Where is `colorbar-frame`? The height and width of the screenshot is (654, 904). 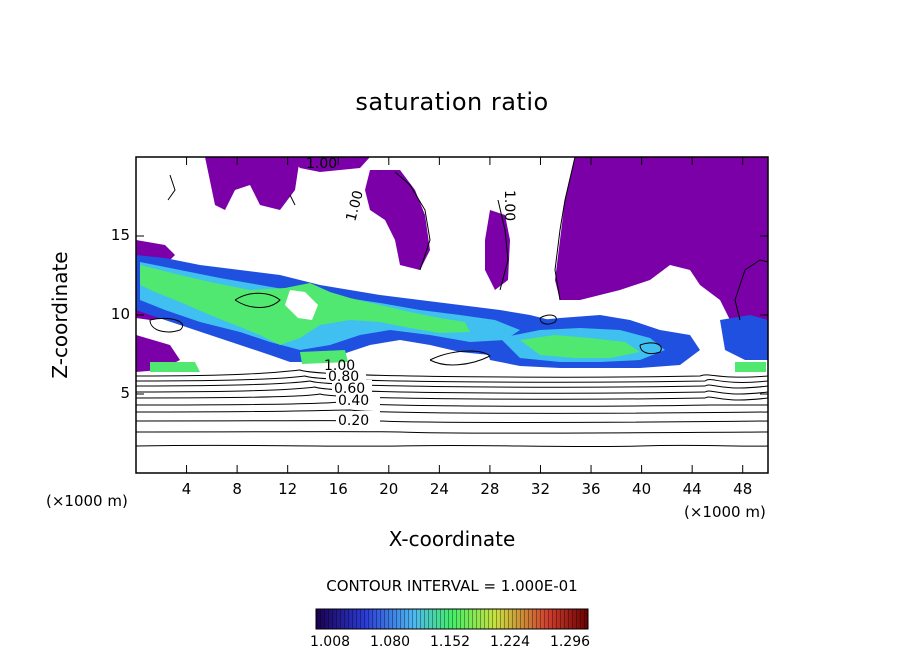 colorbar-frame is located at coordinates (452, 619).